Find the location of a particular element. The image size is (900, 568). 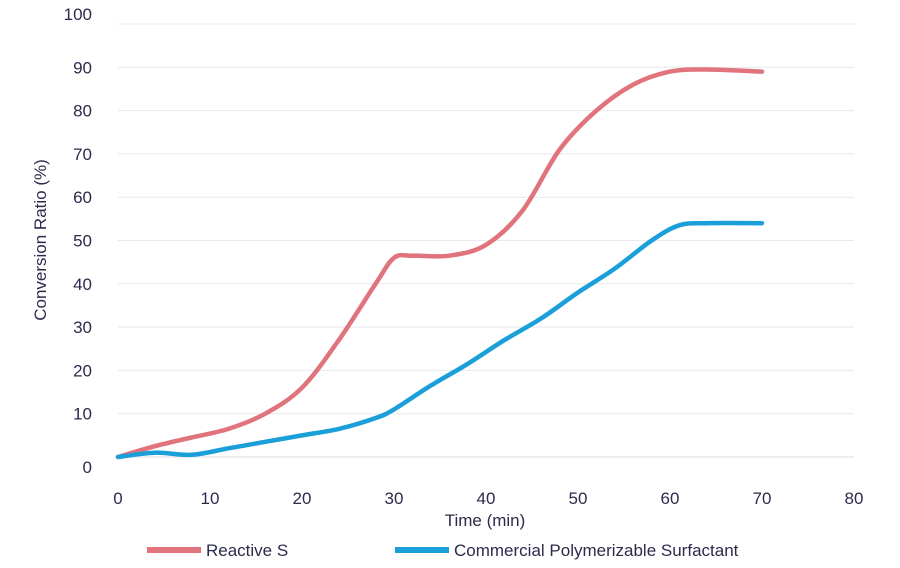

x-tick-label: 70 is located at coordinates (762, 498).